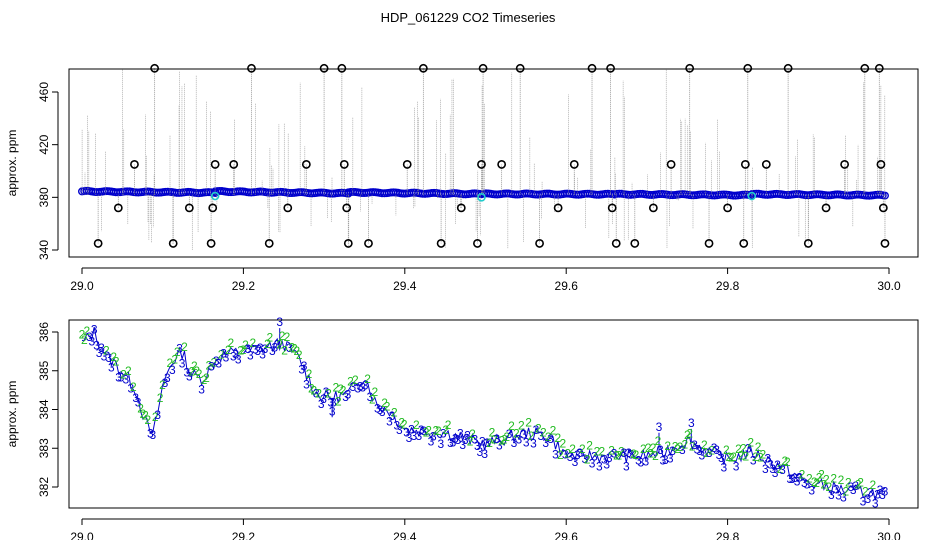  What do you see at coordinates (889, 286) in the screenshot?
I see `top-x-tick-label: 30.0` at bounding box center [889, 286].